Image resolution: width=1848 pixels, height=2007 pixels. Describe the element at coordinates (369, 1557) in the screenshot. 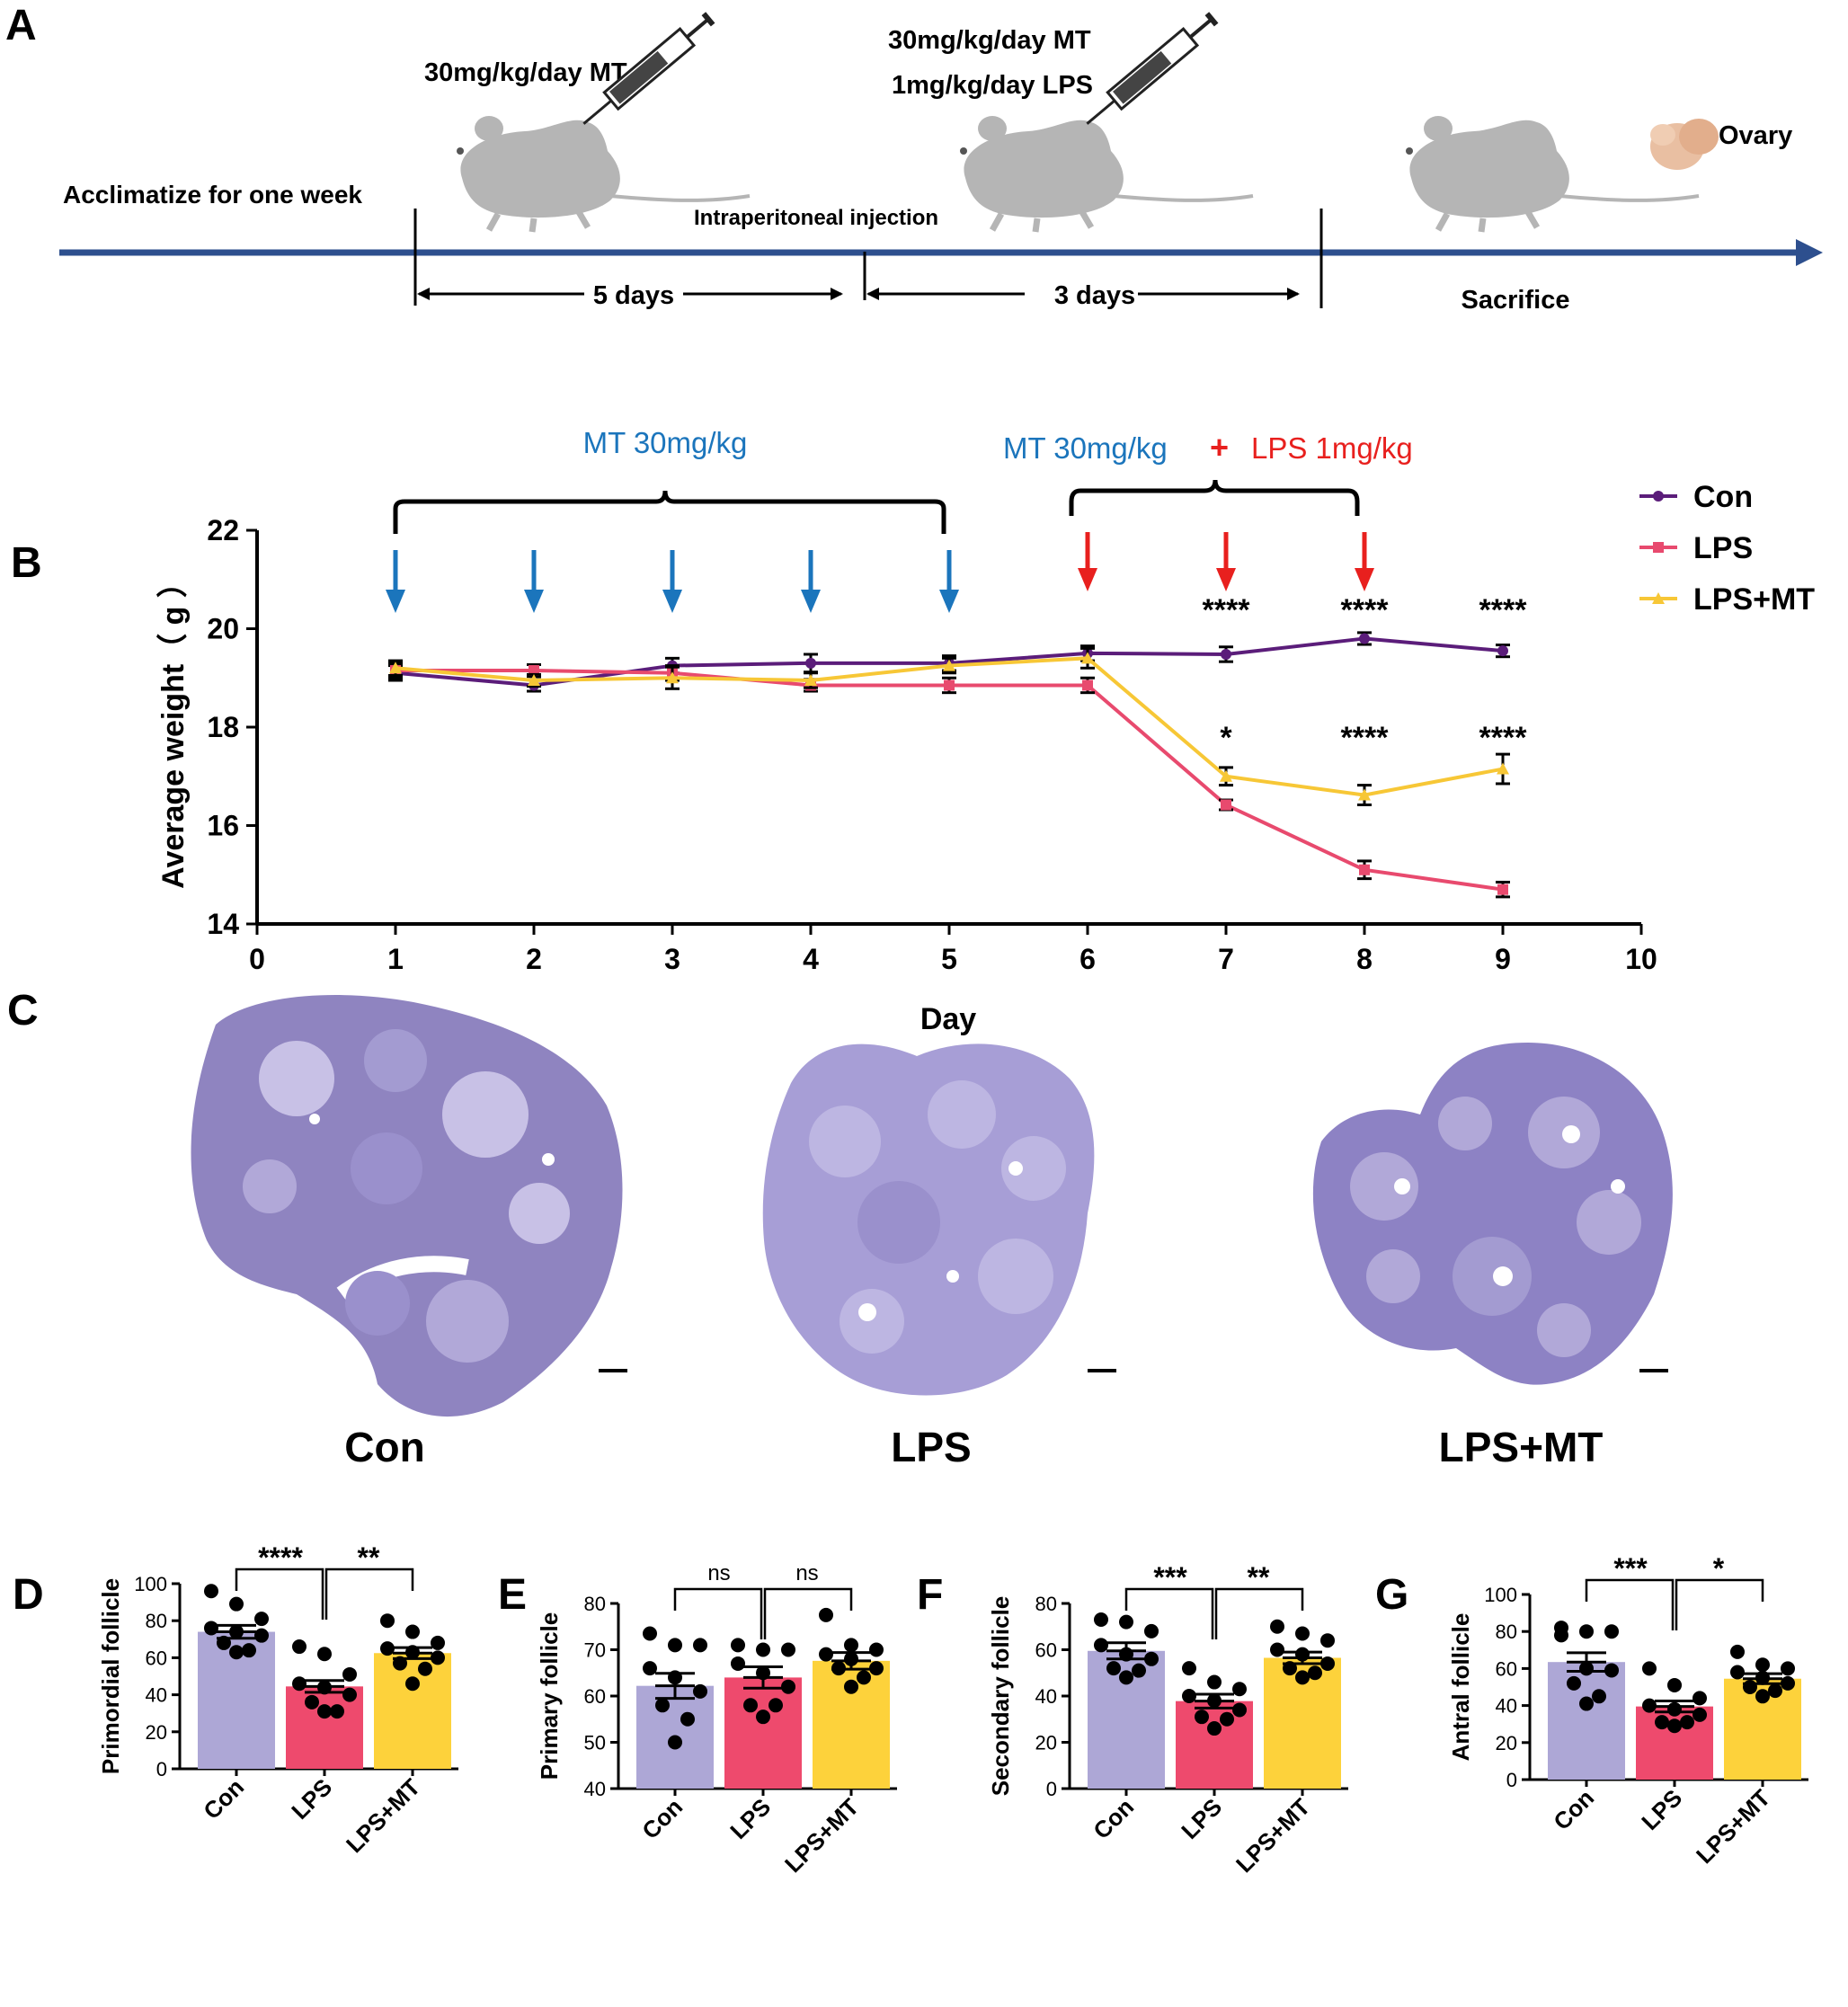

I see `significance-label: **` at that location.